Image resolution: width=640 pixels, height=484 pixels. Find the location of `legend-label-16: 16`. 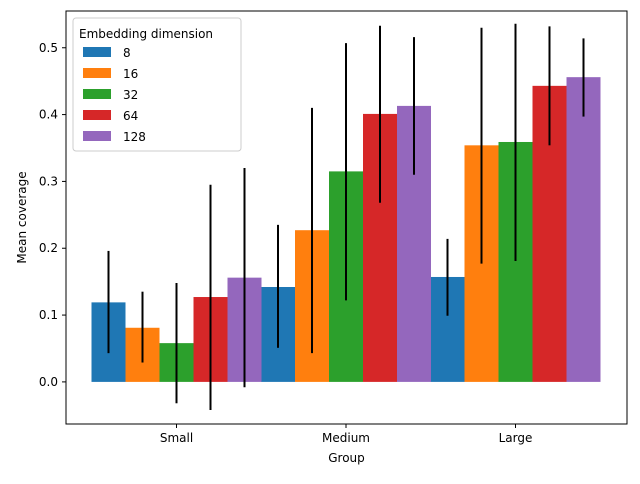

legend-label-16: 16 is located at coordinates (130, 74).